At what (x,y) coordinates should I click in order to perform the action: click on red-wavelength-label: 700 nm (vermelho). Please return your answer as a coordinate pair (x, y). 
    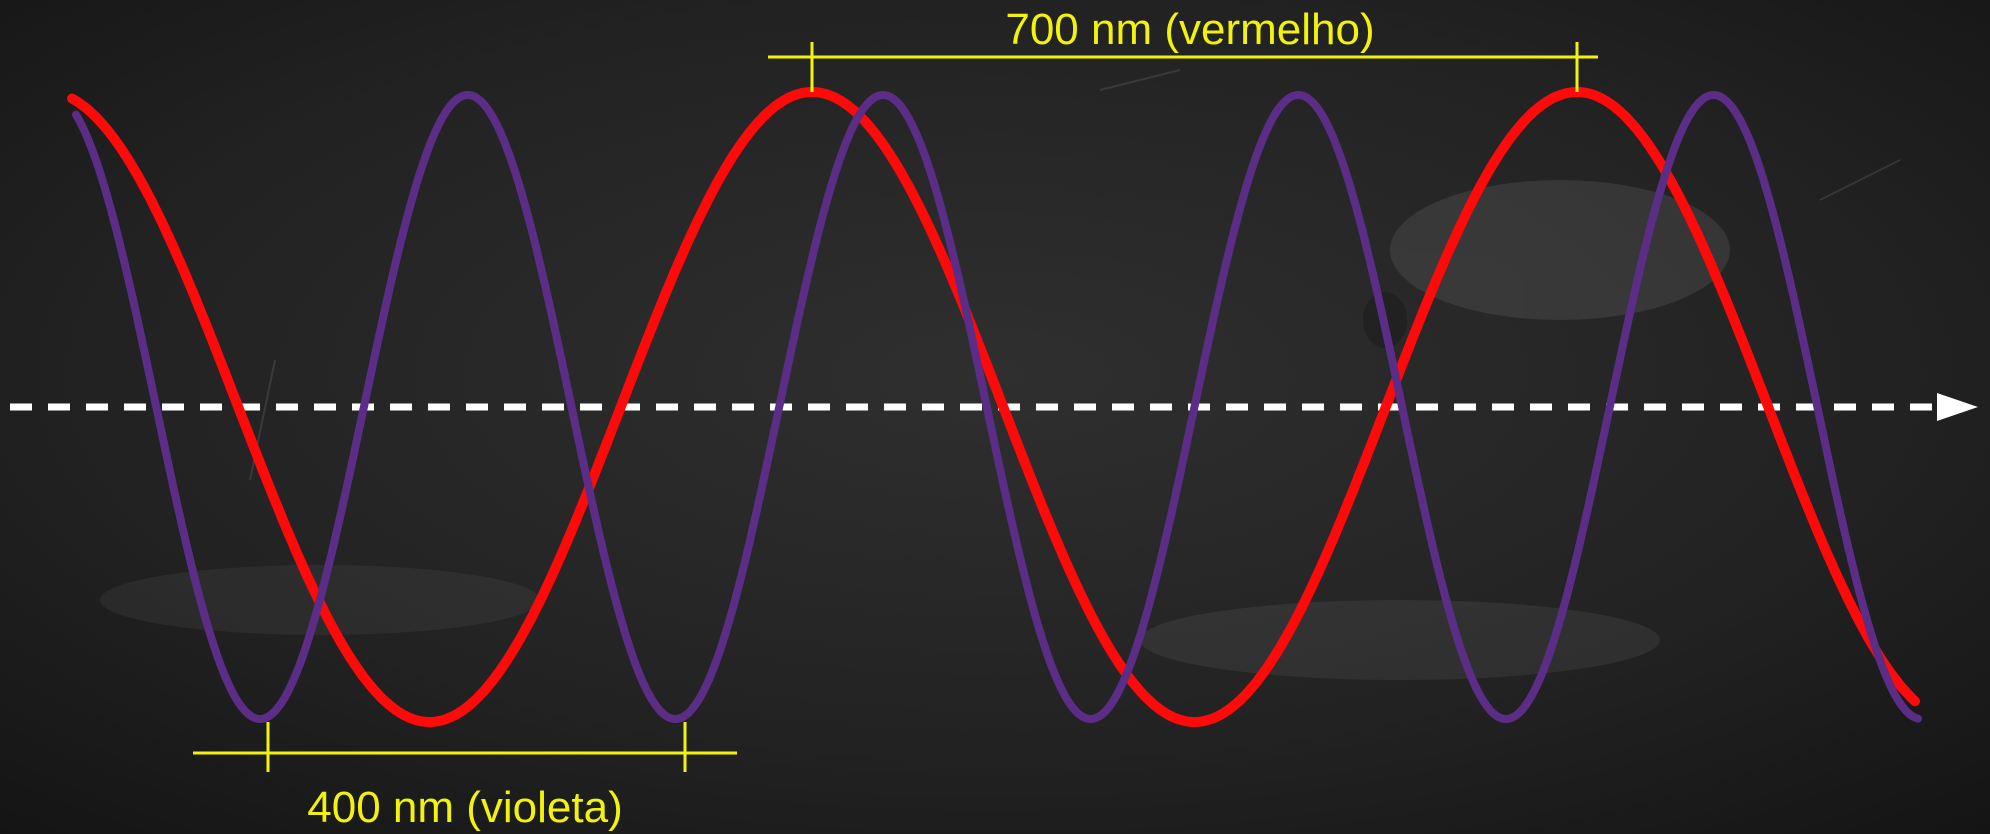
    Looking at the image, I should click on (1189, 29).